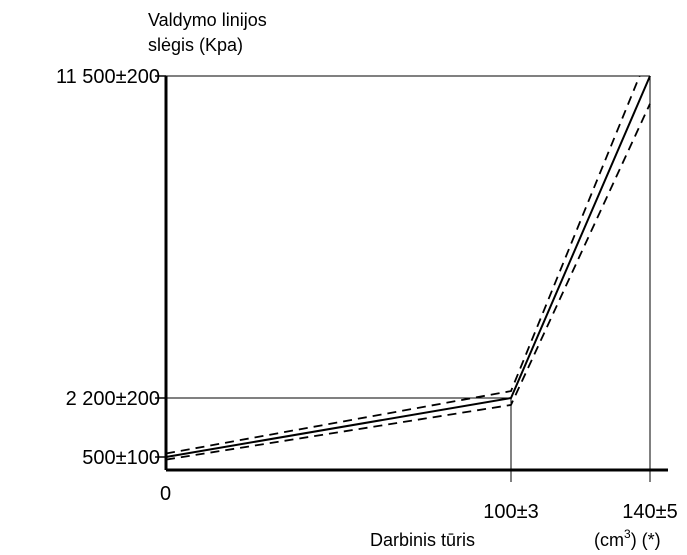  Describe the element at coordinates (510, 512) in the screenshot. I see `x-tick-label: 100±3` at that location.